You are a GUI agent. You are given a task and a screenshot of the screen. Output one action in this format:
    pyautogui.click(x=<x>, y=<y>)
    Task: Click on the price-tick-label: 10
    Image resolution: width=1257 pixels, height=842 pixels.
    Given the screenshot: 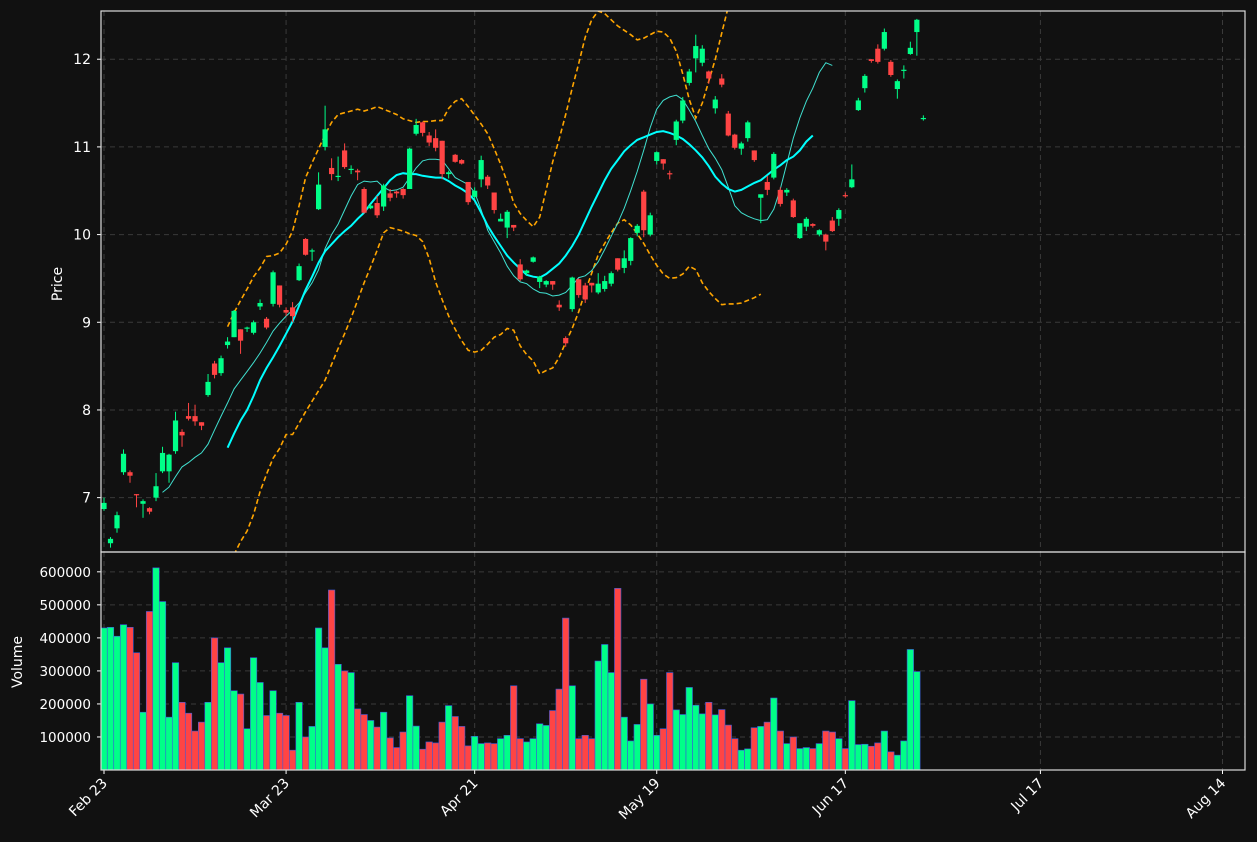 What is the action you would take?
    pyautogui.click(x=82, y=236)
    